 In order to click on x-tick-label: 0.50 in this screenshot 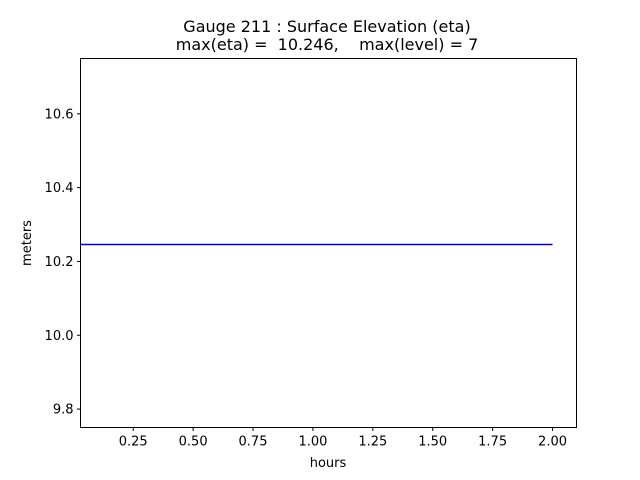, I will do `click(193, 442)`.